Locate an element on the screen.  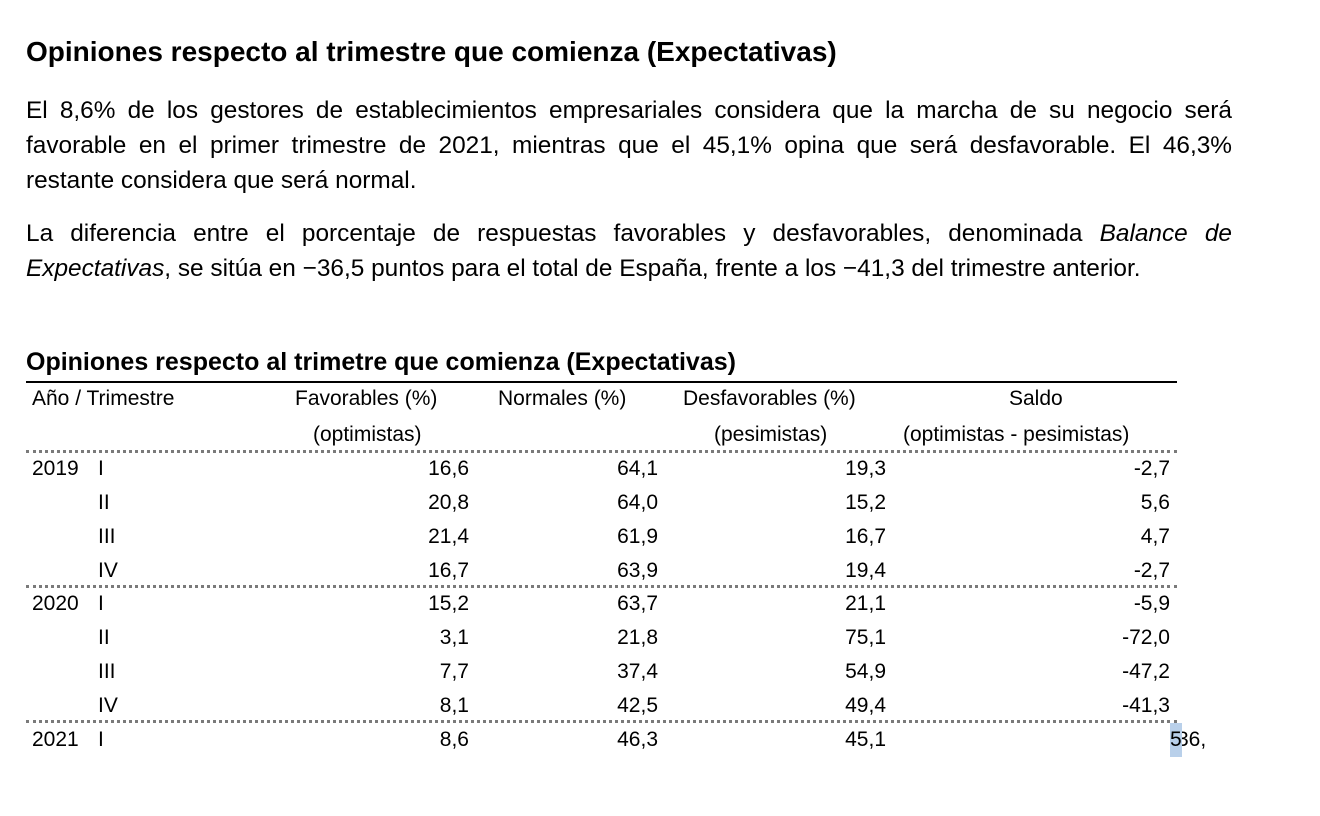
cell-desfavorables: 54,9 is located at coordinates (865, 671).